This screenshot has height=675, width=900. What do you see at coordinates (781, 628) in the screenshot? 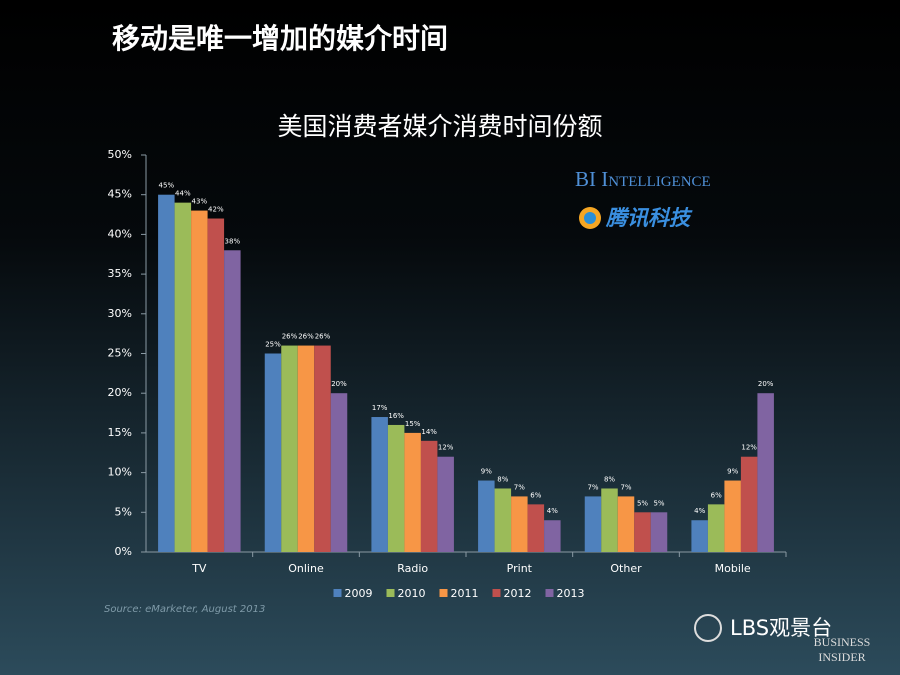
I see `wechat-label: LBS观景台` at bounding box center [781, 628].